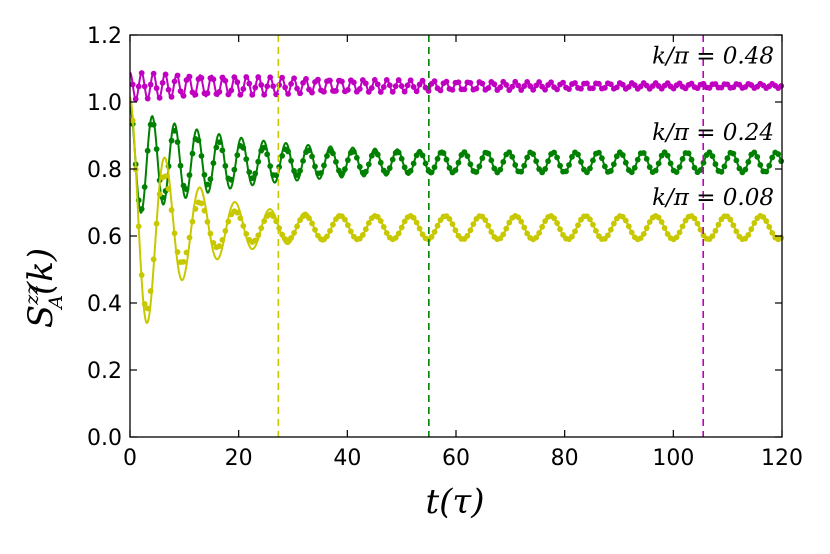 This screenshot has width=830, height=554. I want to click on y-tick-label: 0.8, so click(104, 170).